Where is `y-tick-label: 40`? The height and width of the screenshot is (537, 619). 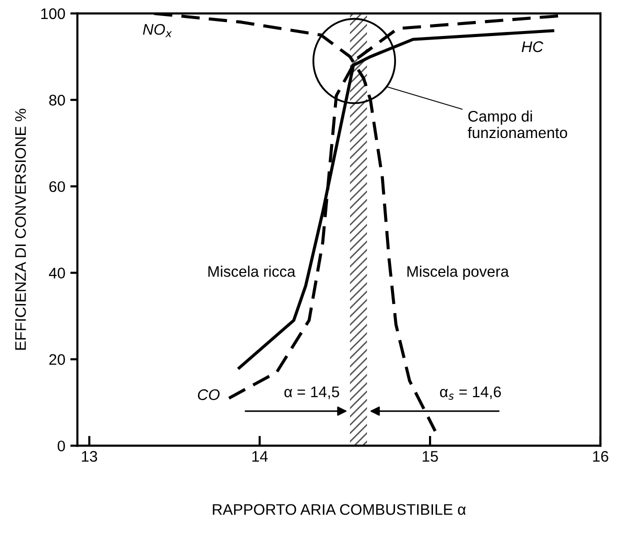 y-tick-label: 40 is located at coordinates (56, 273).